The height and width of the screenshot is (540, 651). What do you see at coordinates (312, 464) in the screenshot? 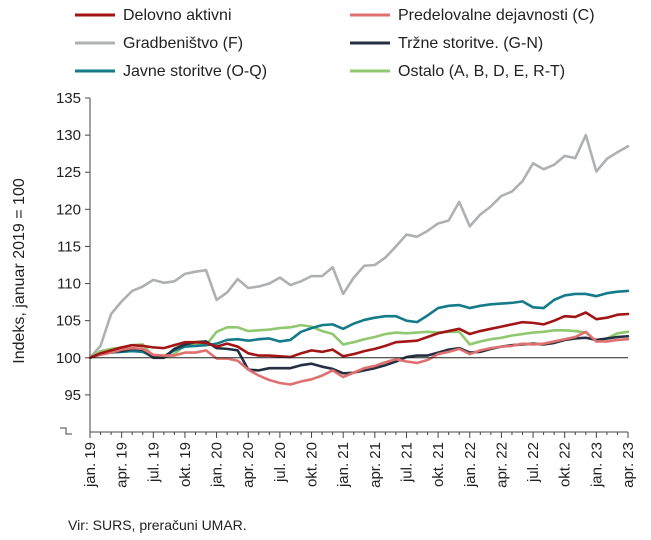
I see `x-tick-label: okt. 20` at bounding box center [312, 464].